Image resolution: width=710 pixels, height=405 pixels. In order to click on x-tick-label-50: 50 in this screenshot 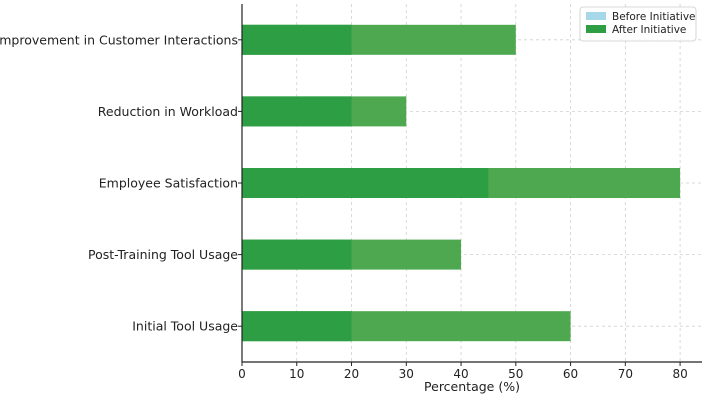, I will do `click(515, 374)`.